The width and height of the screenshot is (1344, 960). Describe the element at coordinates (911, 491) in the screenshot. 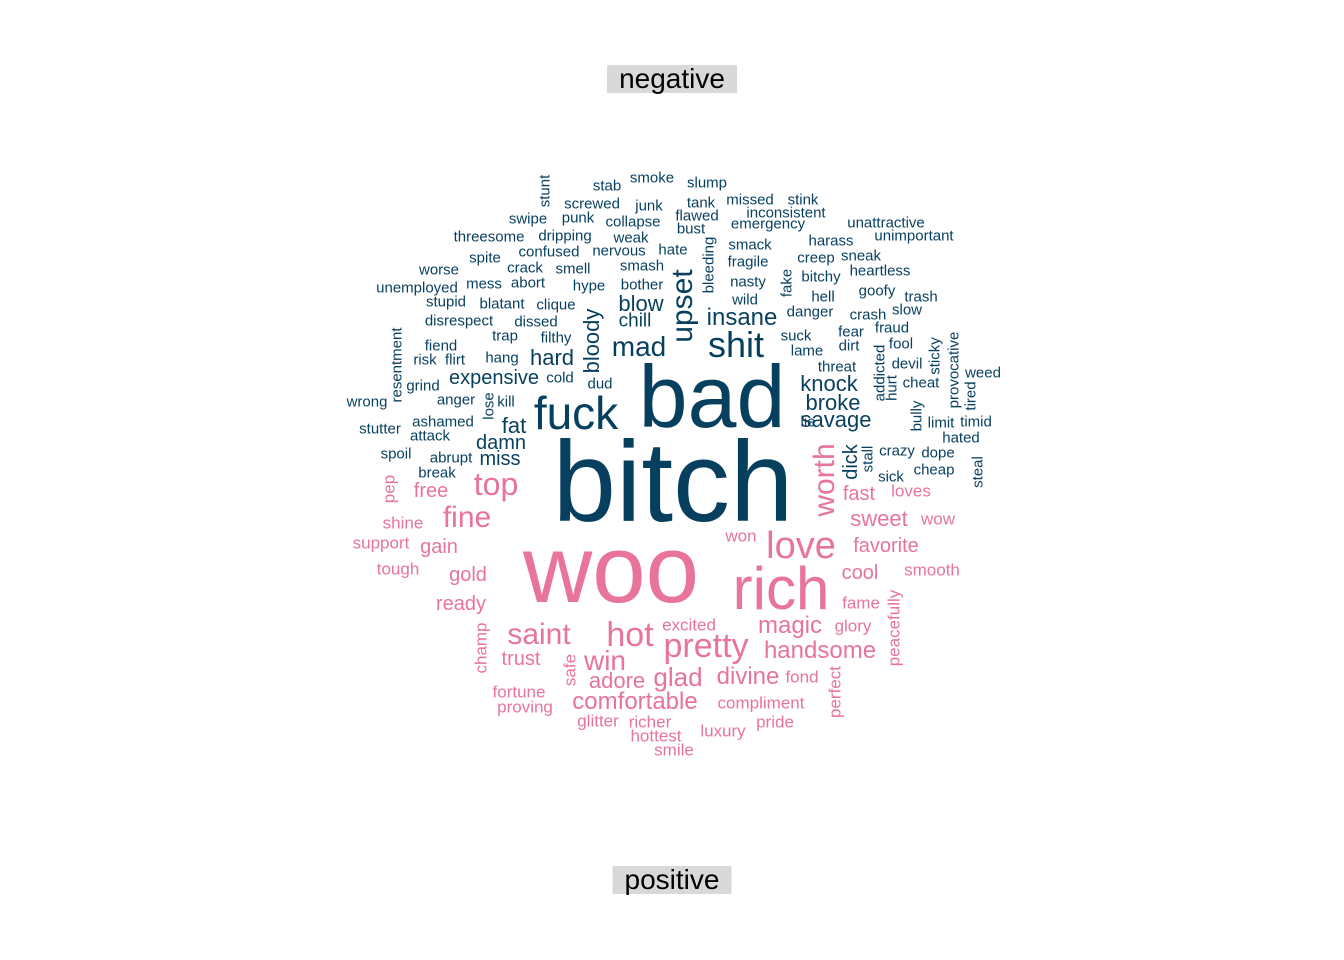

I see `positive-word-loves: loves` at that location.